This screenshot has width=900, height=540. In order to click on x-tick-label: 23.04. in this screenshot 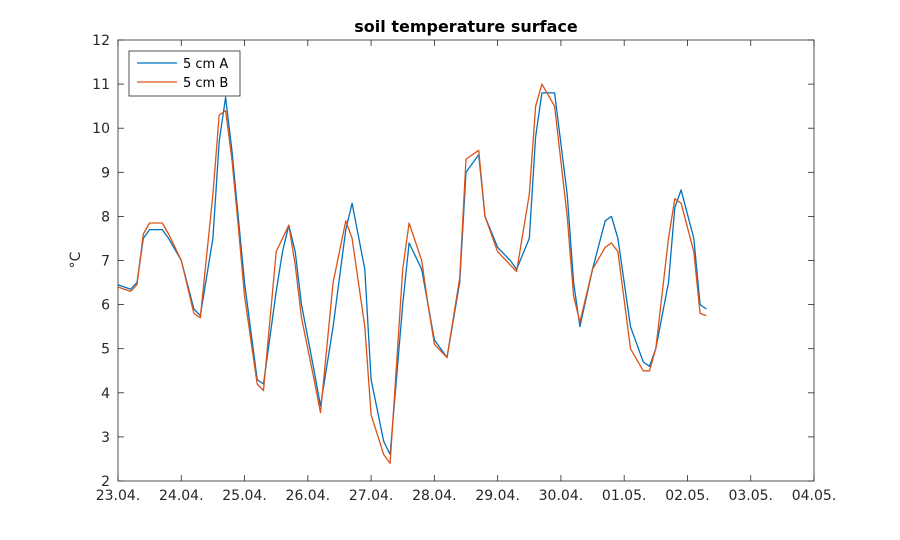, I will do `click(118, 496)`.